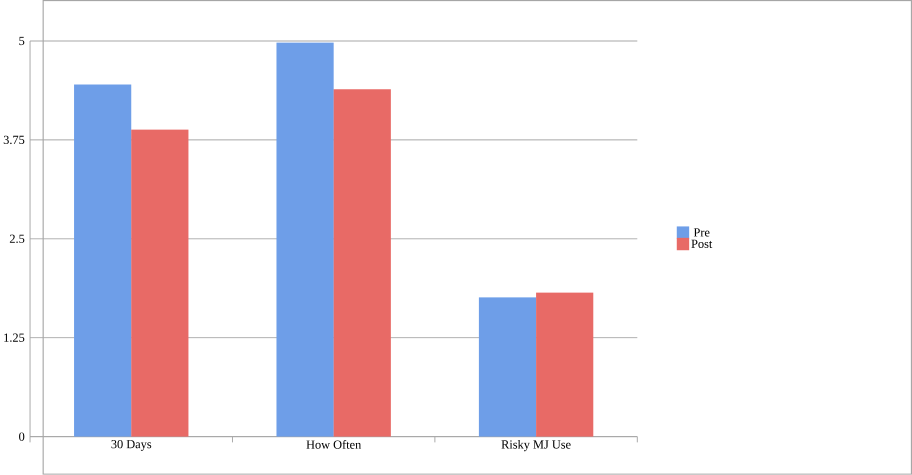  What do you see at coordinates (702, 232) in the screenshot?
I see `legend-label: Pre` at bounding box center [702, 232].